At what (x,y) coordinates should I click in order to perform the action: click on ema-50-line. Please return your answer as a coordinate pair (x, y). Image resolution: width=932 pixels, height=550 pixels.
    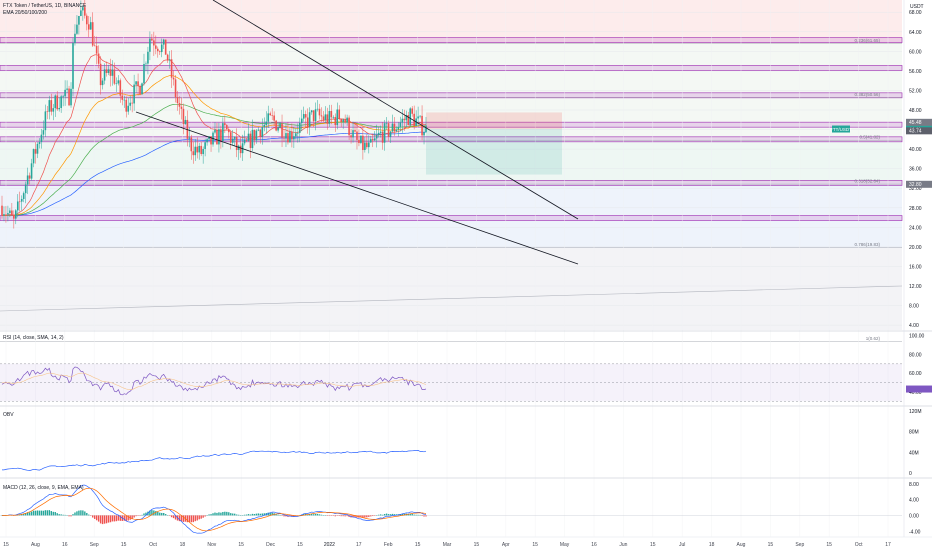
    Looking at the image, I should click on (214, 145).